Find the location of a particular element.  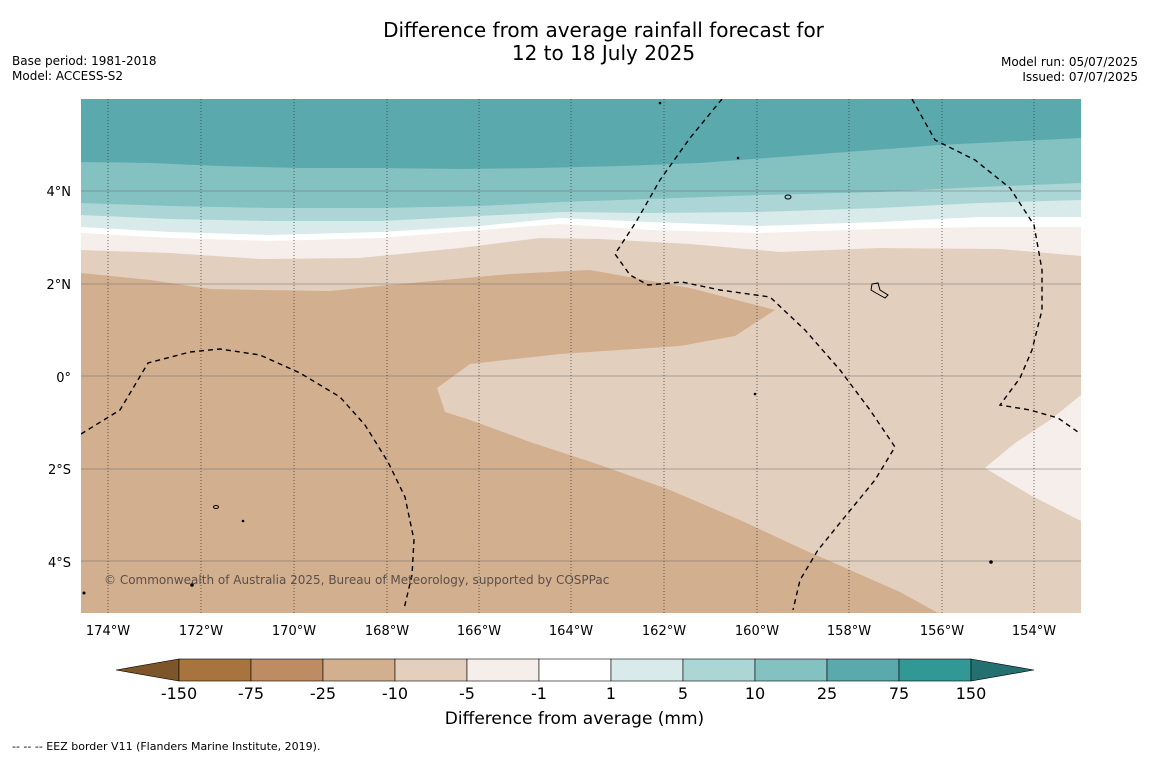

colorbar-tick-label: -10 is located at coordinates (395, 693).